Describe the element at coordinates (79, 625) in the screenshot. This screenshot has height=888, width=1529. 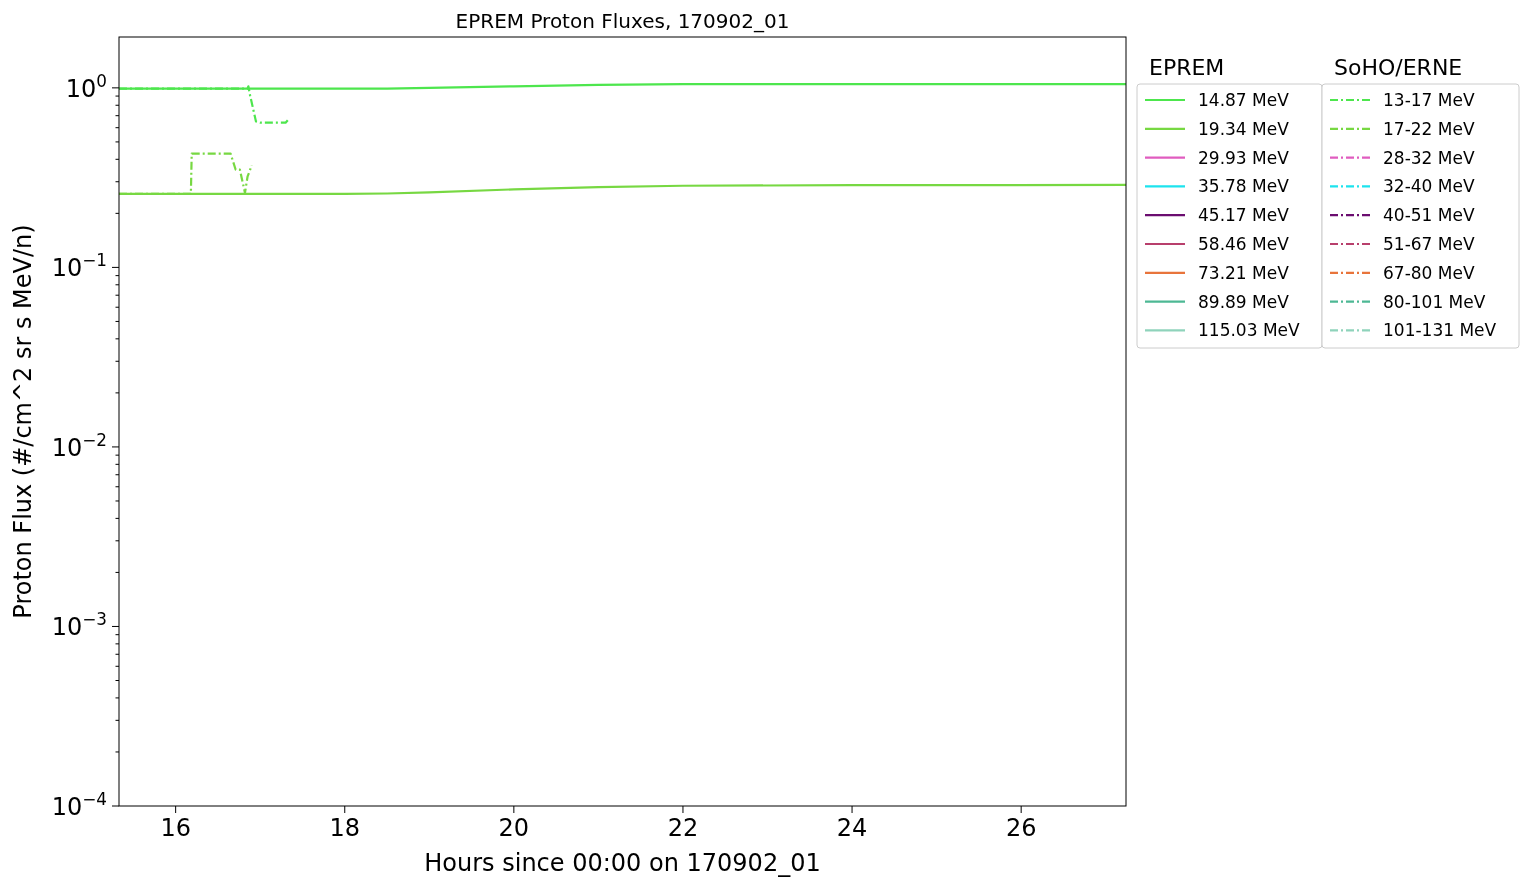
I see `y-tick-label: 10$^{−3}$` at that location.